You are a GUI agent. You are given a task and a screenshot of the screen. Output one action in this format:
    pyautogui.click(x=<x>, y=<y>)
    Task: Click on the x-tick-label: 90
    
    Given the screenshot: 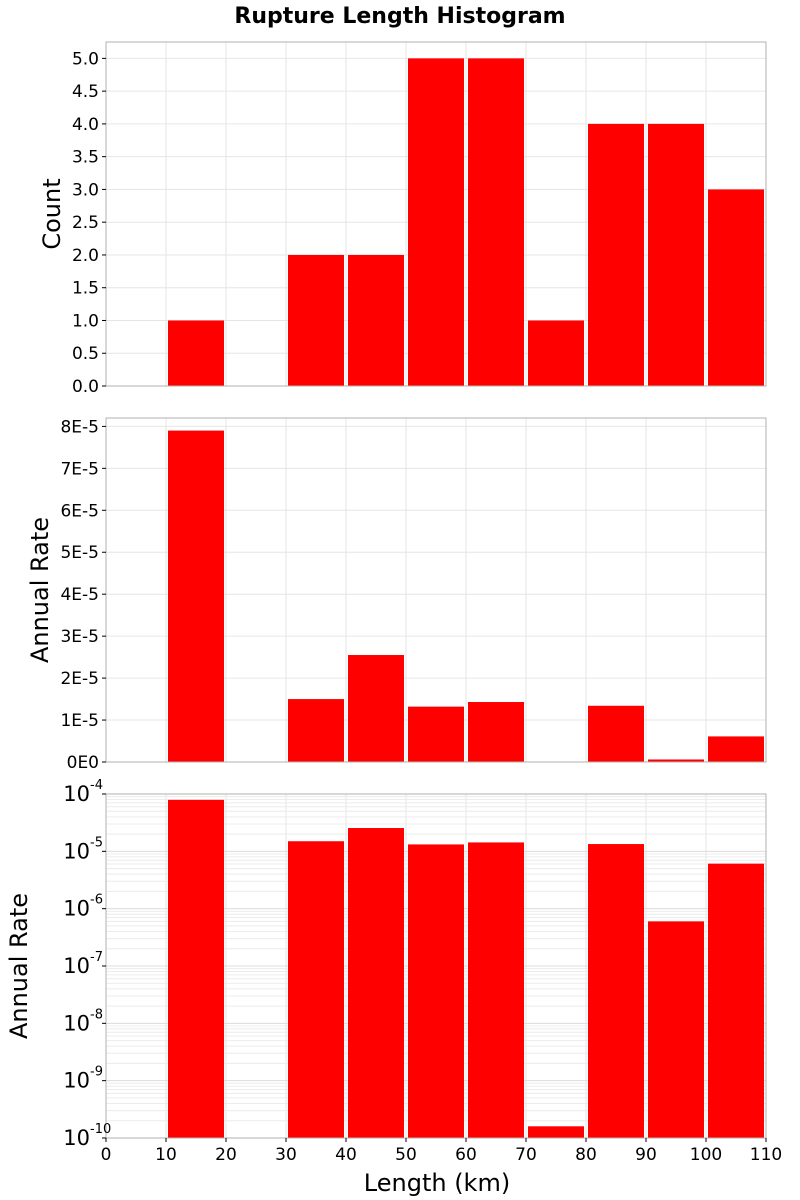 What is the action you would take?
    pyautogui.click(x=646, y=1155)
    